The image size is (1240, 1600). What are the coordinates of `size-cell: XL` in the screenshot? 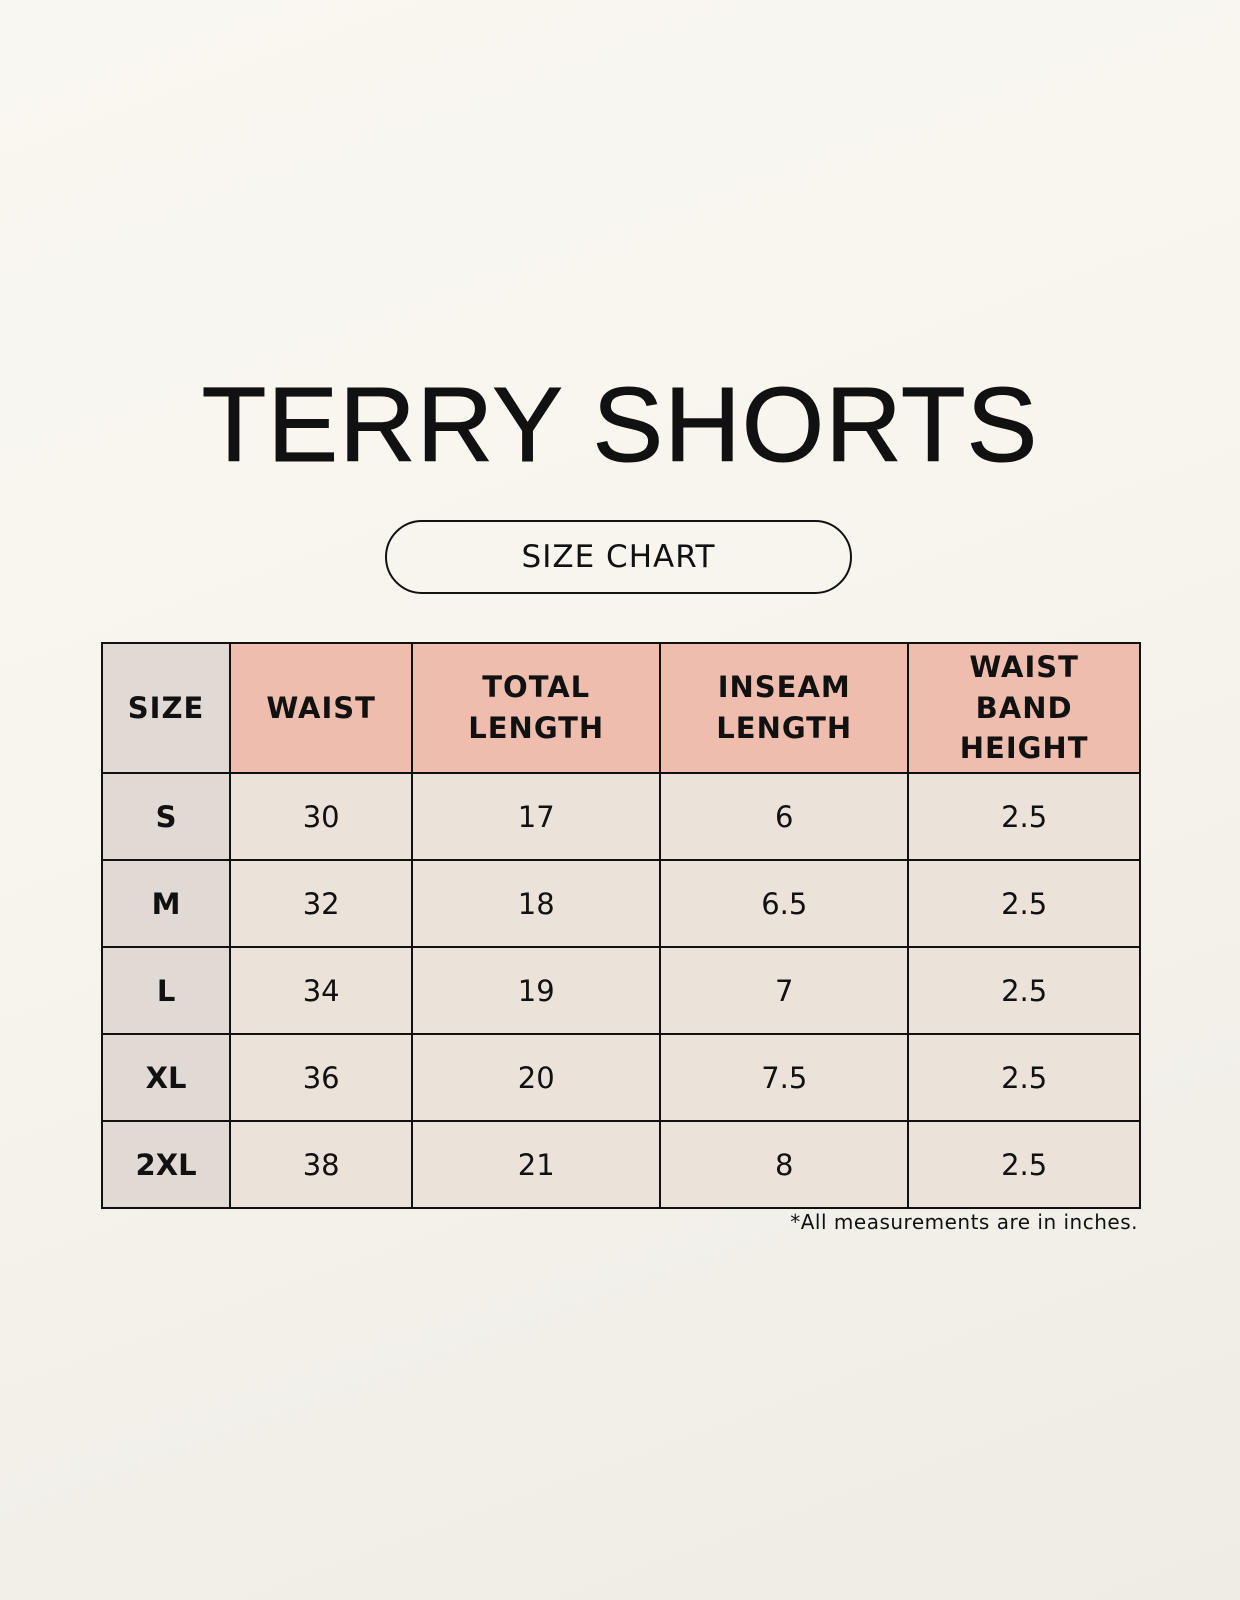 It's located at (166, 1077).